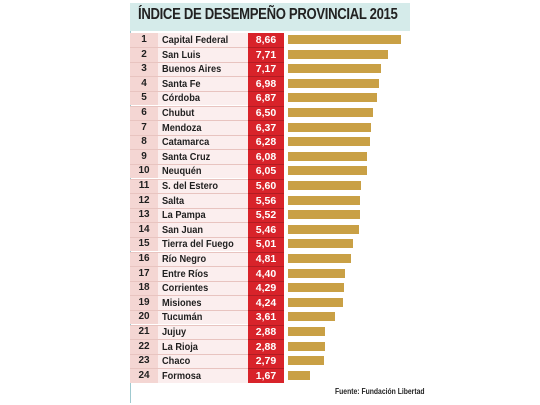 The height and width of the screenshot is (405, 540). What do you see at coordinates (270, 113) in the screenshot?
I see `table-row: 6 Chubut 6,50` at bounding box center [270, 113].